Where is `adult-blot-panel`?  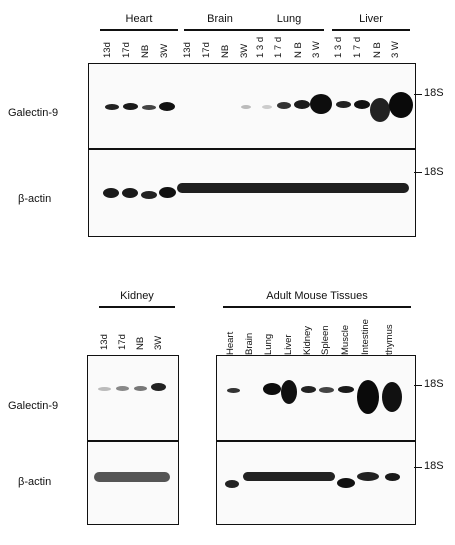
adult-blot-panel is located at coordinates (316, 440).